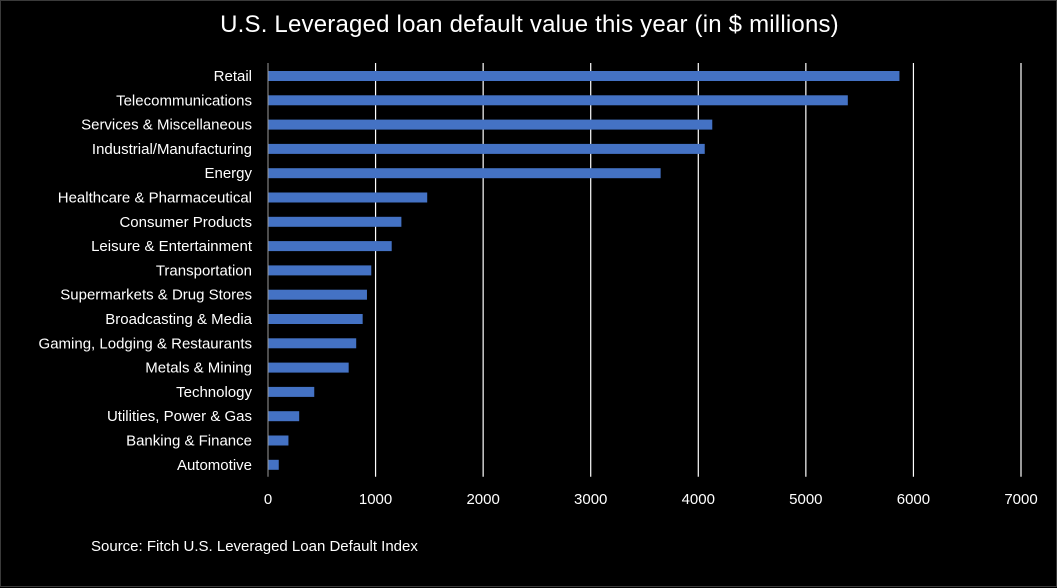 The height and width of the screenshot is (588, 1057). What do you see at coordinates (156, 295) in the screenshot?
I see `category-label: Supermarkets & Drug Stores` at bounding box center [156, 295].